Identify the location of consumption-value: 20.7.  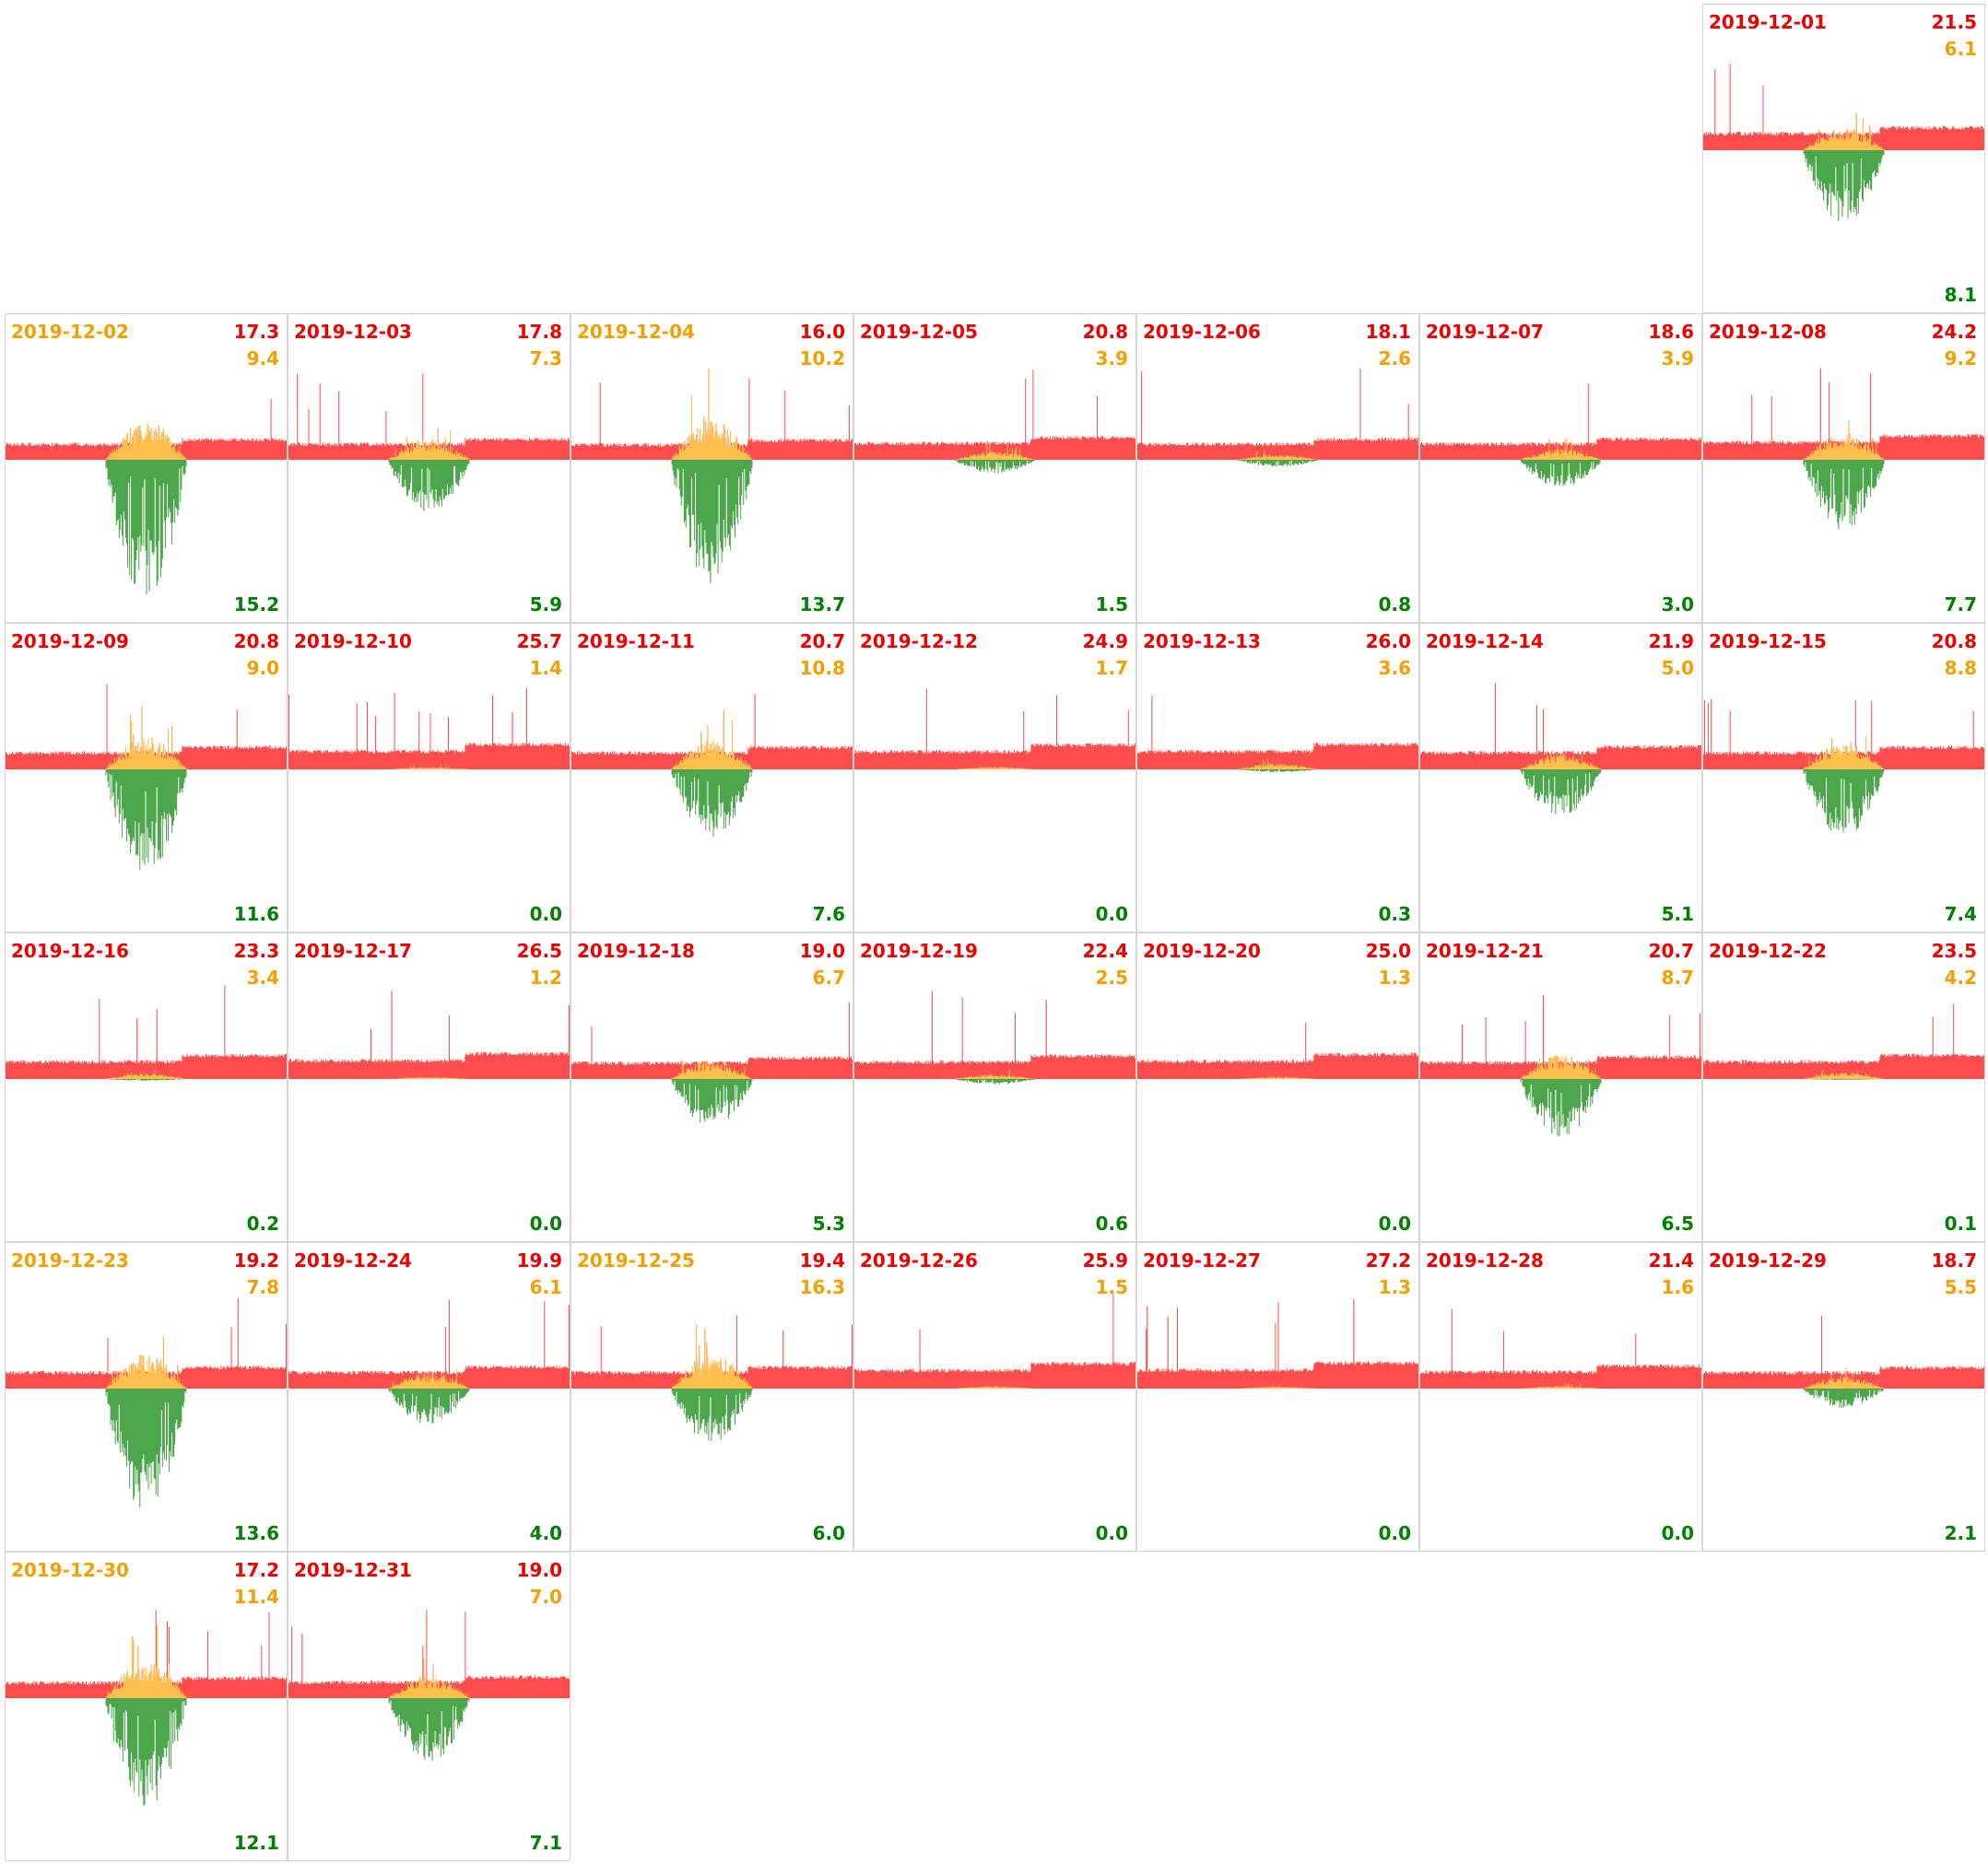
(822, 641).